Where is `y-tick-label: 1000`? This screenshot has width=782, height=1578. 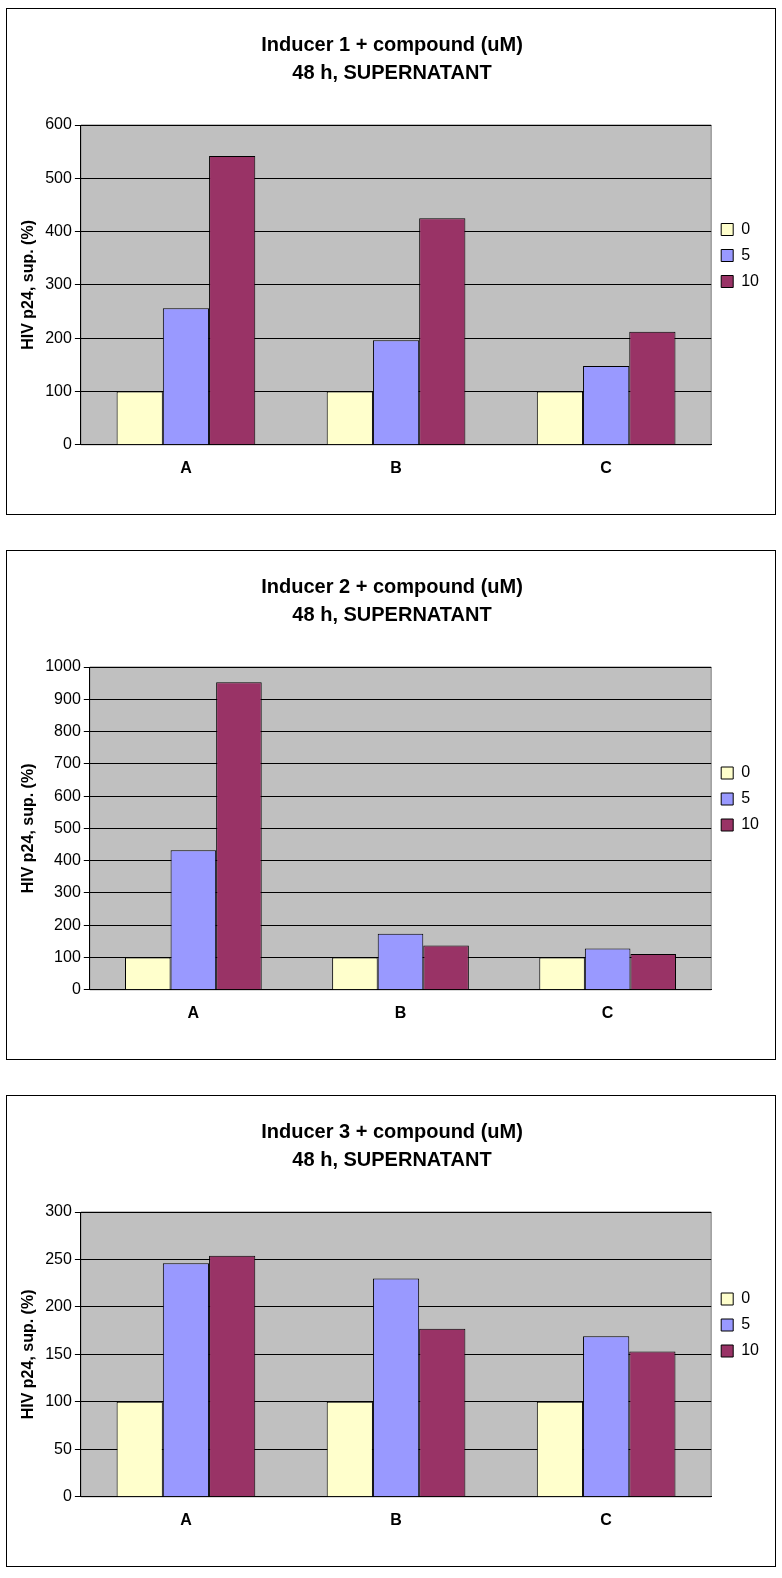
y-tick-label: 1000 is located at coordinates (63, 666).